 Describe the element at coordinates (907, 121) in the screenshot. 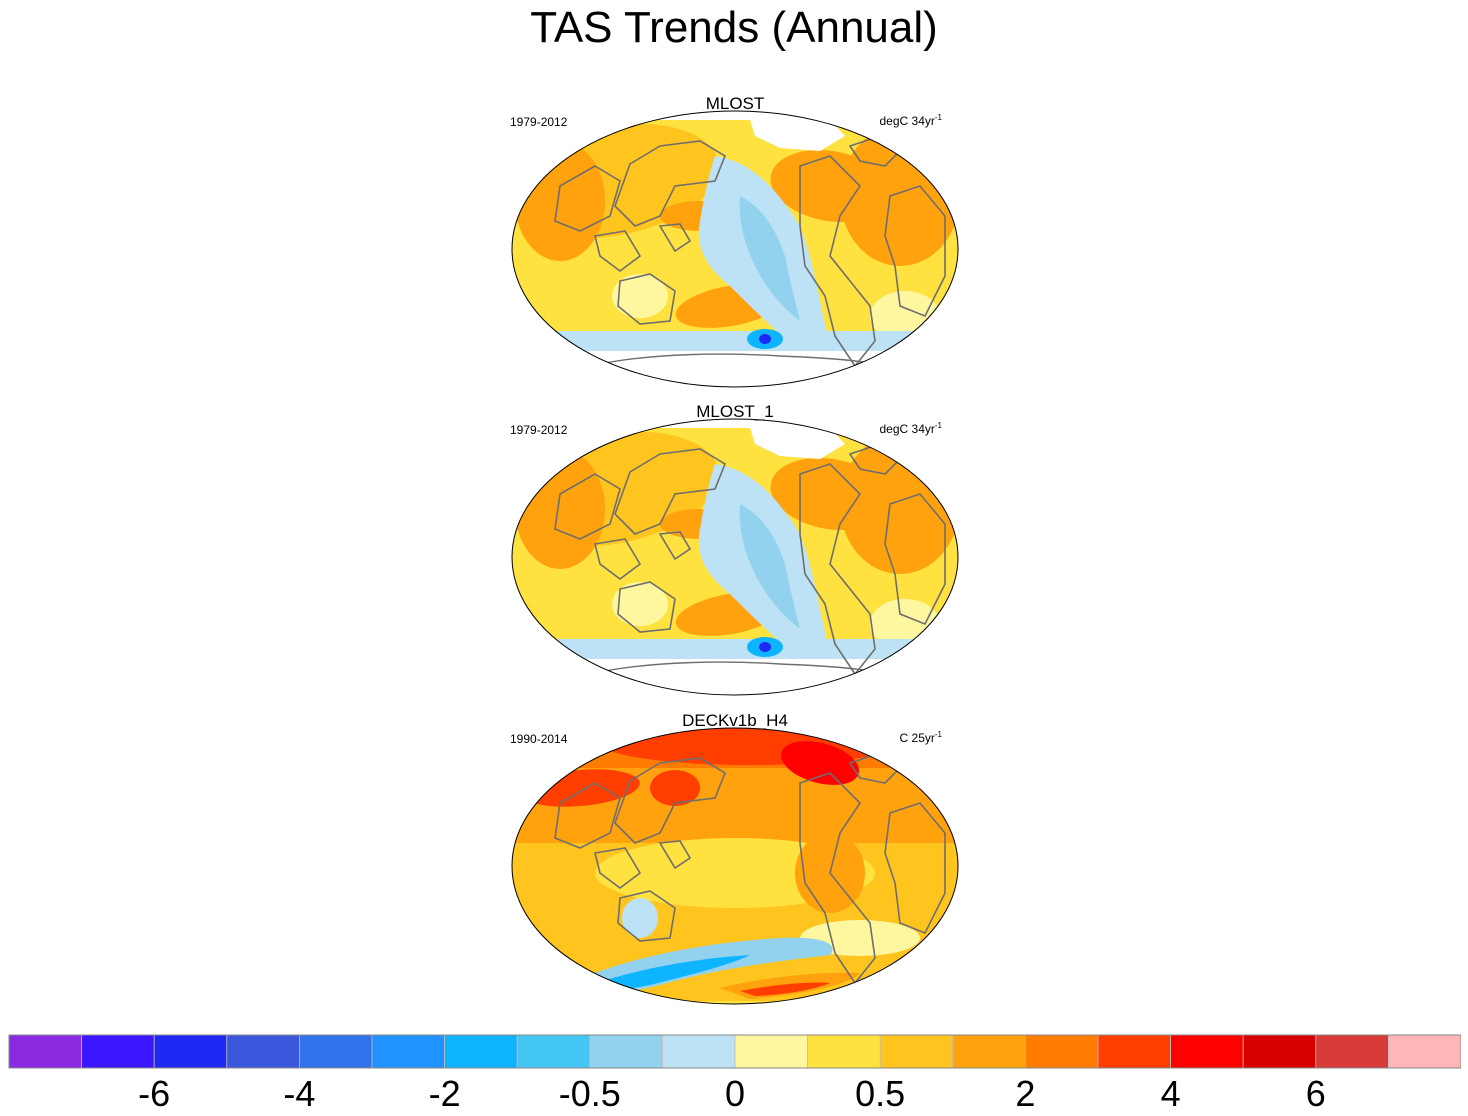

I see `units-text: degC 34yr` at that location.